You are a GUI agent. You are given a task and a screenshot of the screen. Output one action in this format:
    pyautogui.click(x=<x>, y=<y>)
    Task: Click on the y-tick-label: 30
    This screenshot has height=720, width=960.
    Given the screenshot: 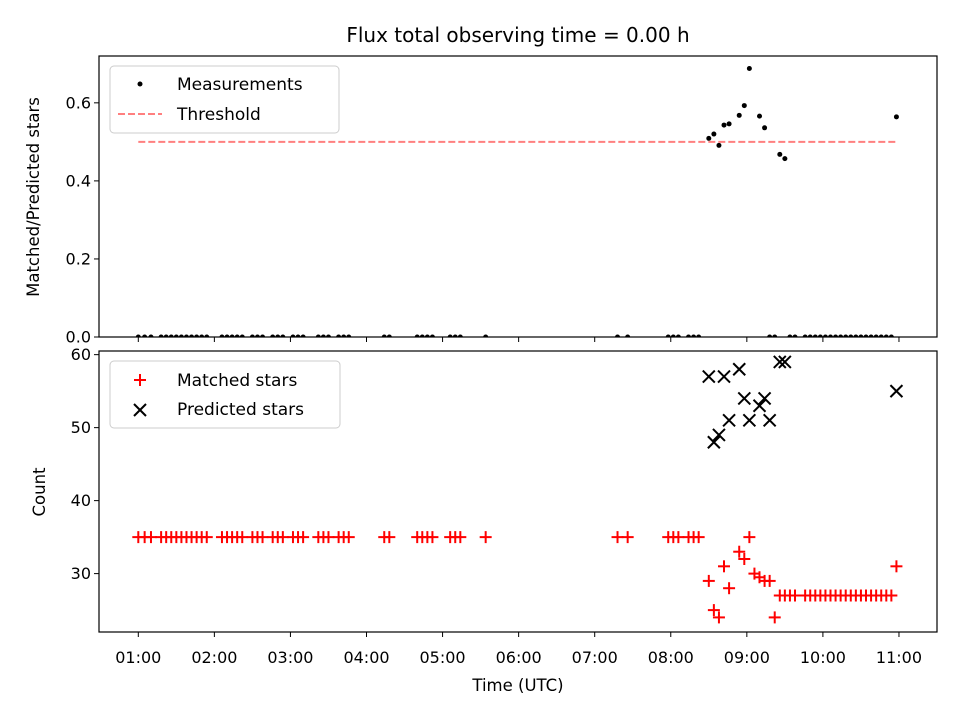 What is the action you would take?
    pyautogui.click(x=81, y=573)
    